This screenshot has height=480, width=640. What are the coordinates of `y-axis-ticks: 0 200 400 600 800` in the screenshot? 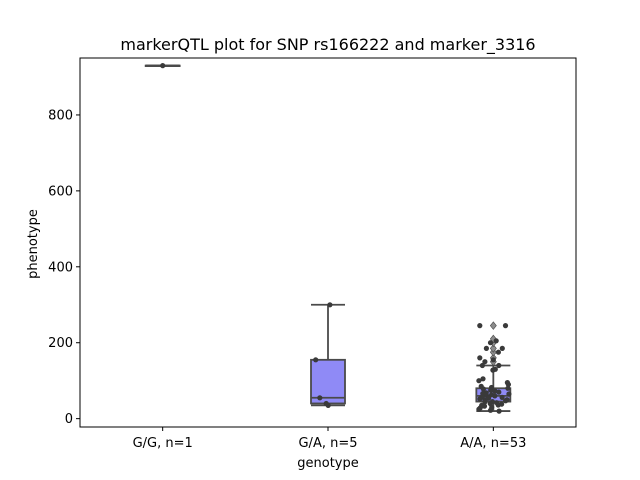 It's located at (64, 267).